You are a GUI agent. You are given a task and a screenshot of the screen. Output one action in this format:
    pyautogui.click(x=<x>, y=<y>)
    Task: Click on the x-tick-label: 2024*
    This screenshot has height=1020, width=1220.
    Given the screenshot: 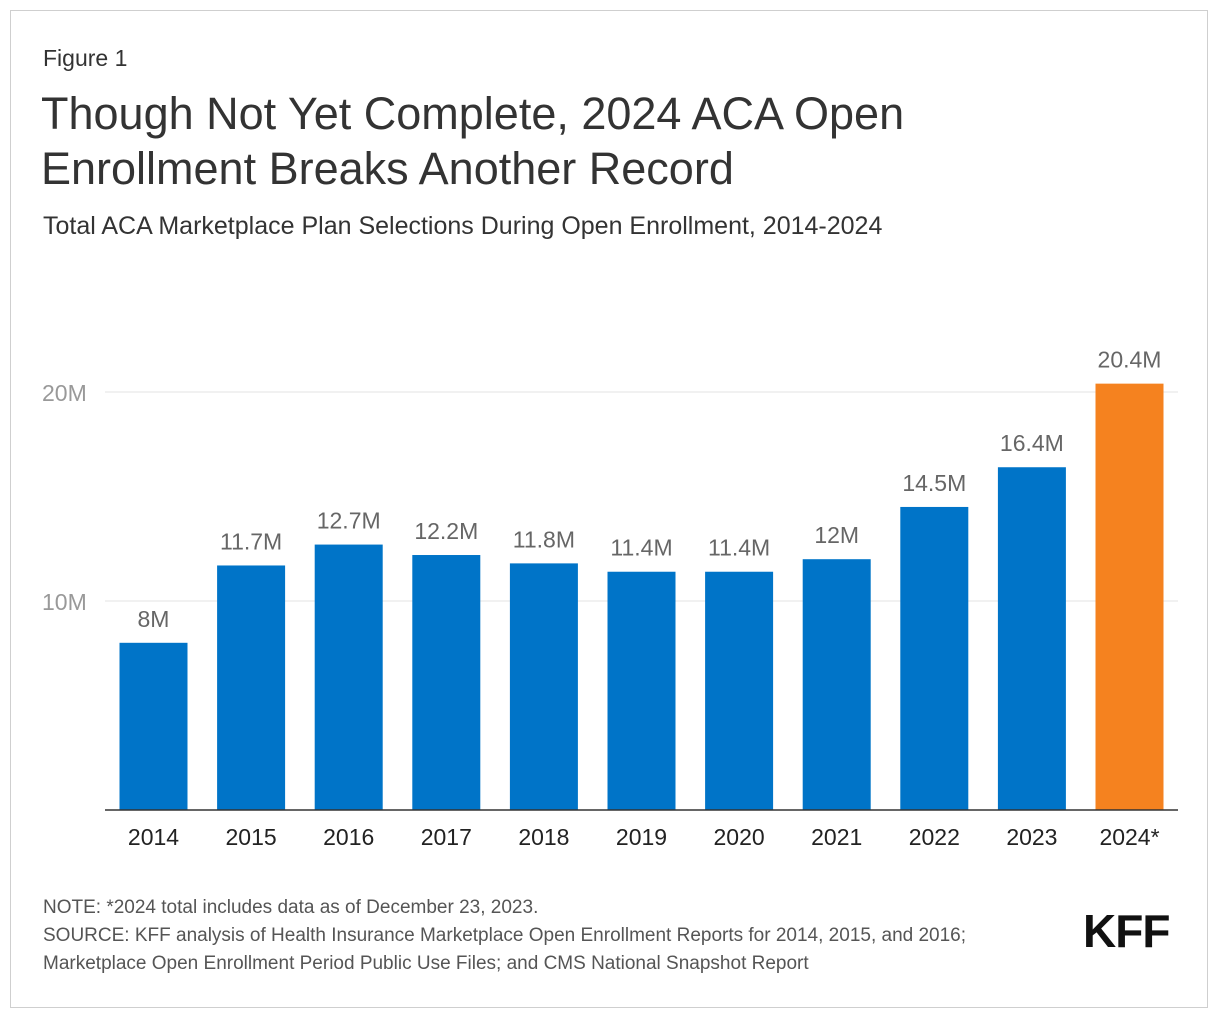 What is the action you would take?
    pyautogui.click(x=1129, y=837)
    